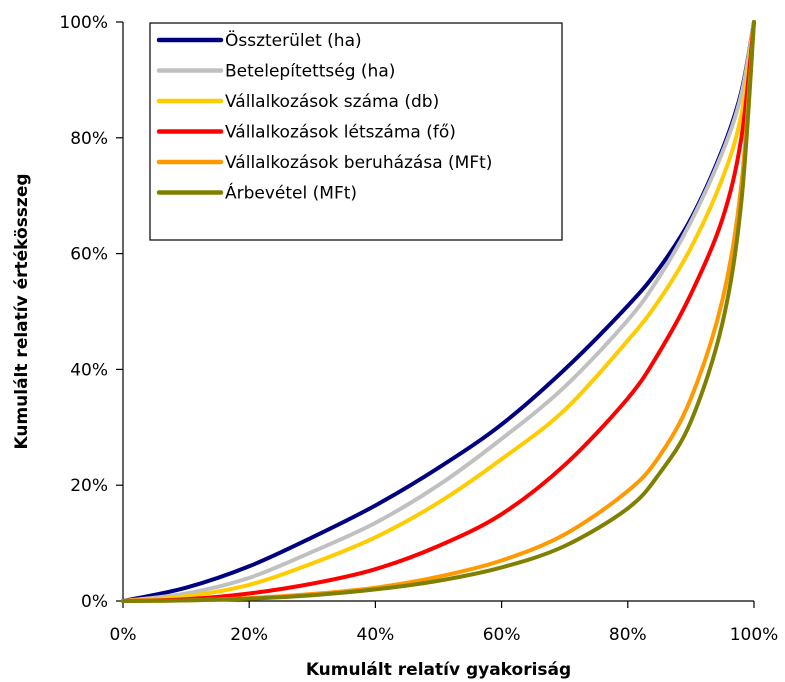  What do you see at coordinates (502, 635) in the screenshot?
I see `x-tick-label: 60%` at bounding box center [502, 635].